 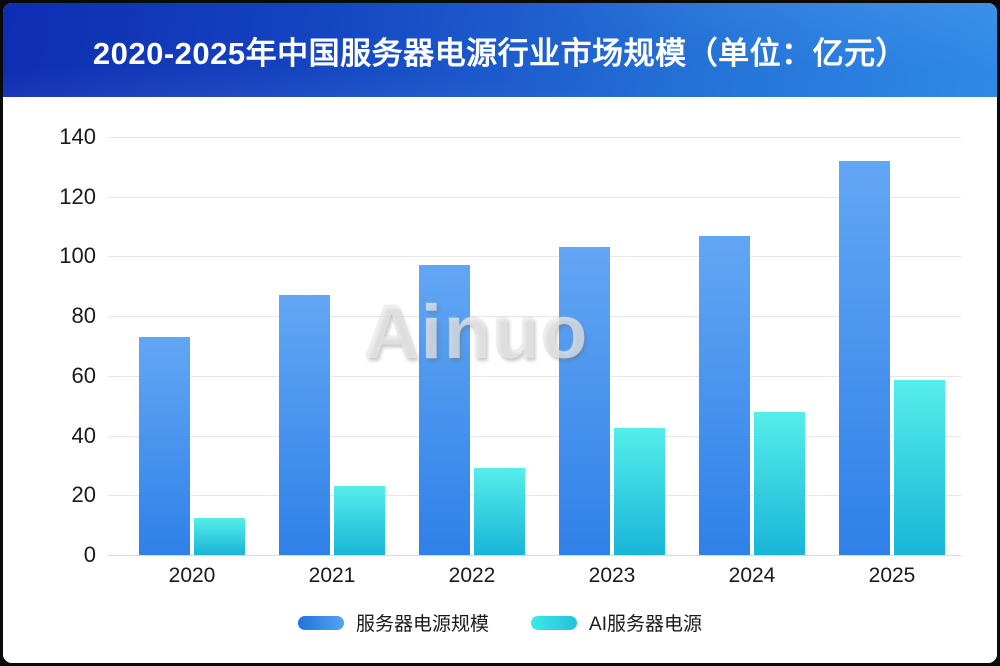 What do you see at coordinates (472, 575) in the screenshot?
I see `x-axis-label: 2022` at bounding box center [472, 575].